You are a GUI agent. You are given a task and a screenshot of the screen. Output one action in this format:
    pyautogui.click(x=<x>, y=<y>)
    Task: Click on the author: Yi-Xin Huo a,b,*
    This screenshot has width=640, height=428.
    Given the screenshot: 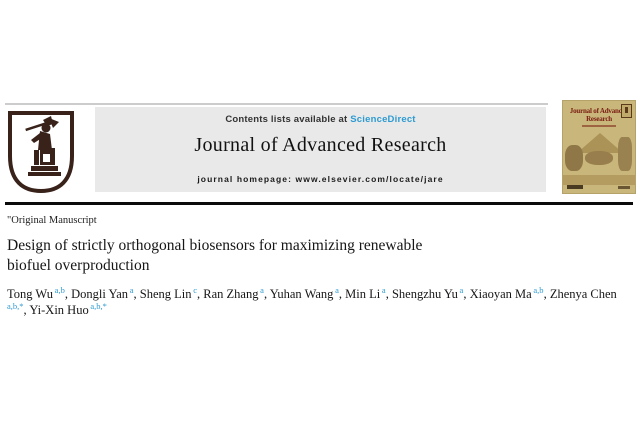 What is the action you would take?
    pyautogui.click(x=68, y=308)
    